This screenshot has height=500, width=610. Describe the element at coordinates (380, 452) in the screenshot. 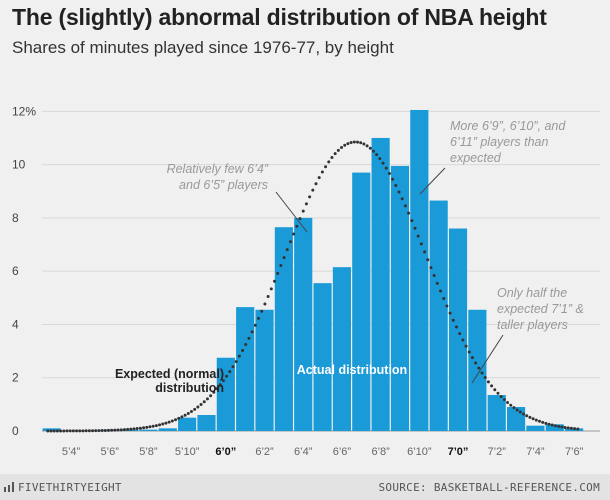

I see `x-tick-label: 6’8”` at that location.